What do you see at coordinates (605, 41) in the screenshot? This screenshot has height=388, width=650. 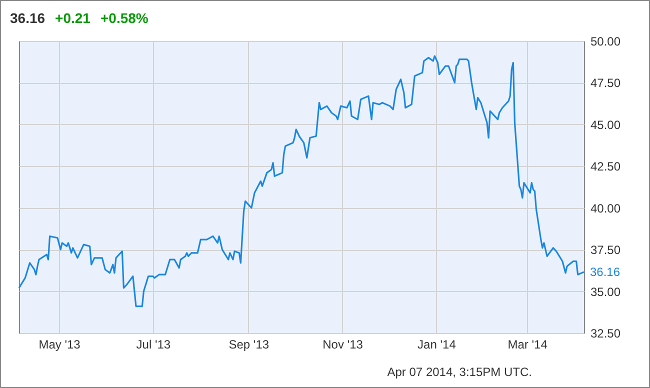 I see `y-tick-label: 50.00` at bounding box center [605, 41].